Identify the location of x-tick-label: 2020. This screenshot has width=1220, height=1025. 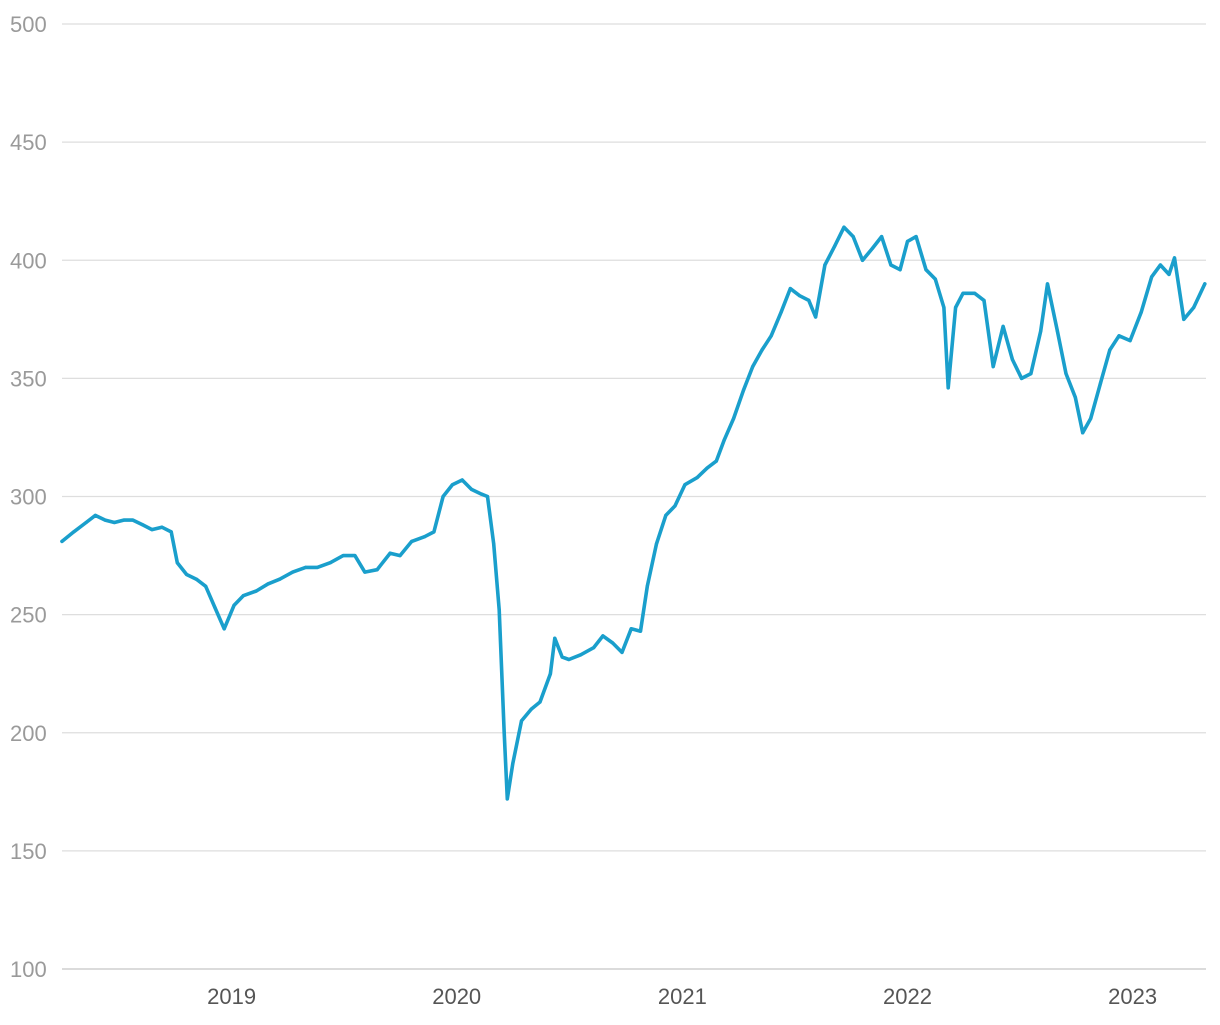
(456, 996).